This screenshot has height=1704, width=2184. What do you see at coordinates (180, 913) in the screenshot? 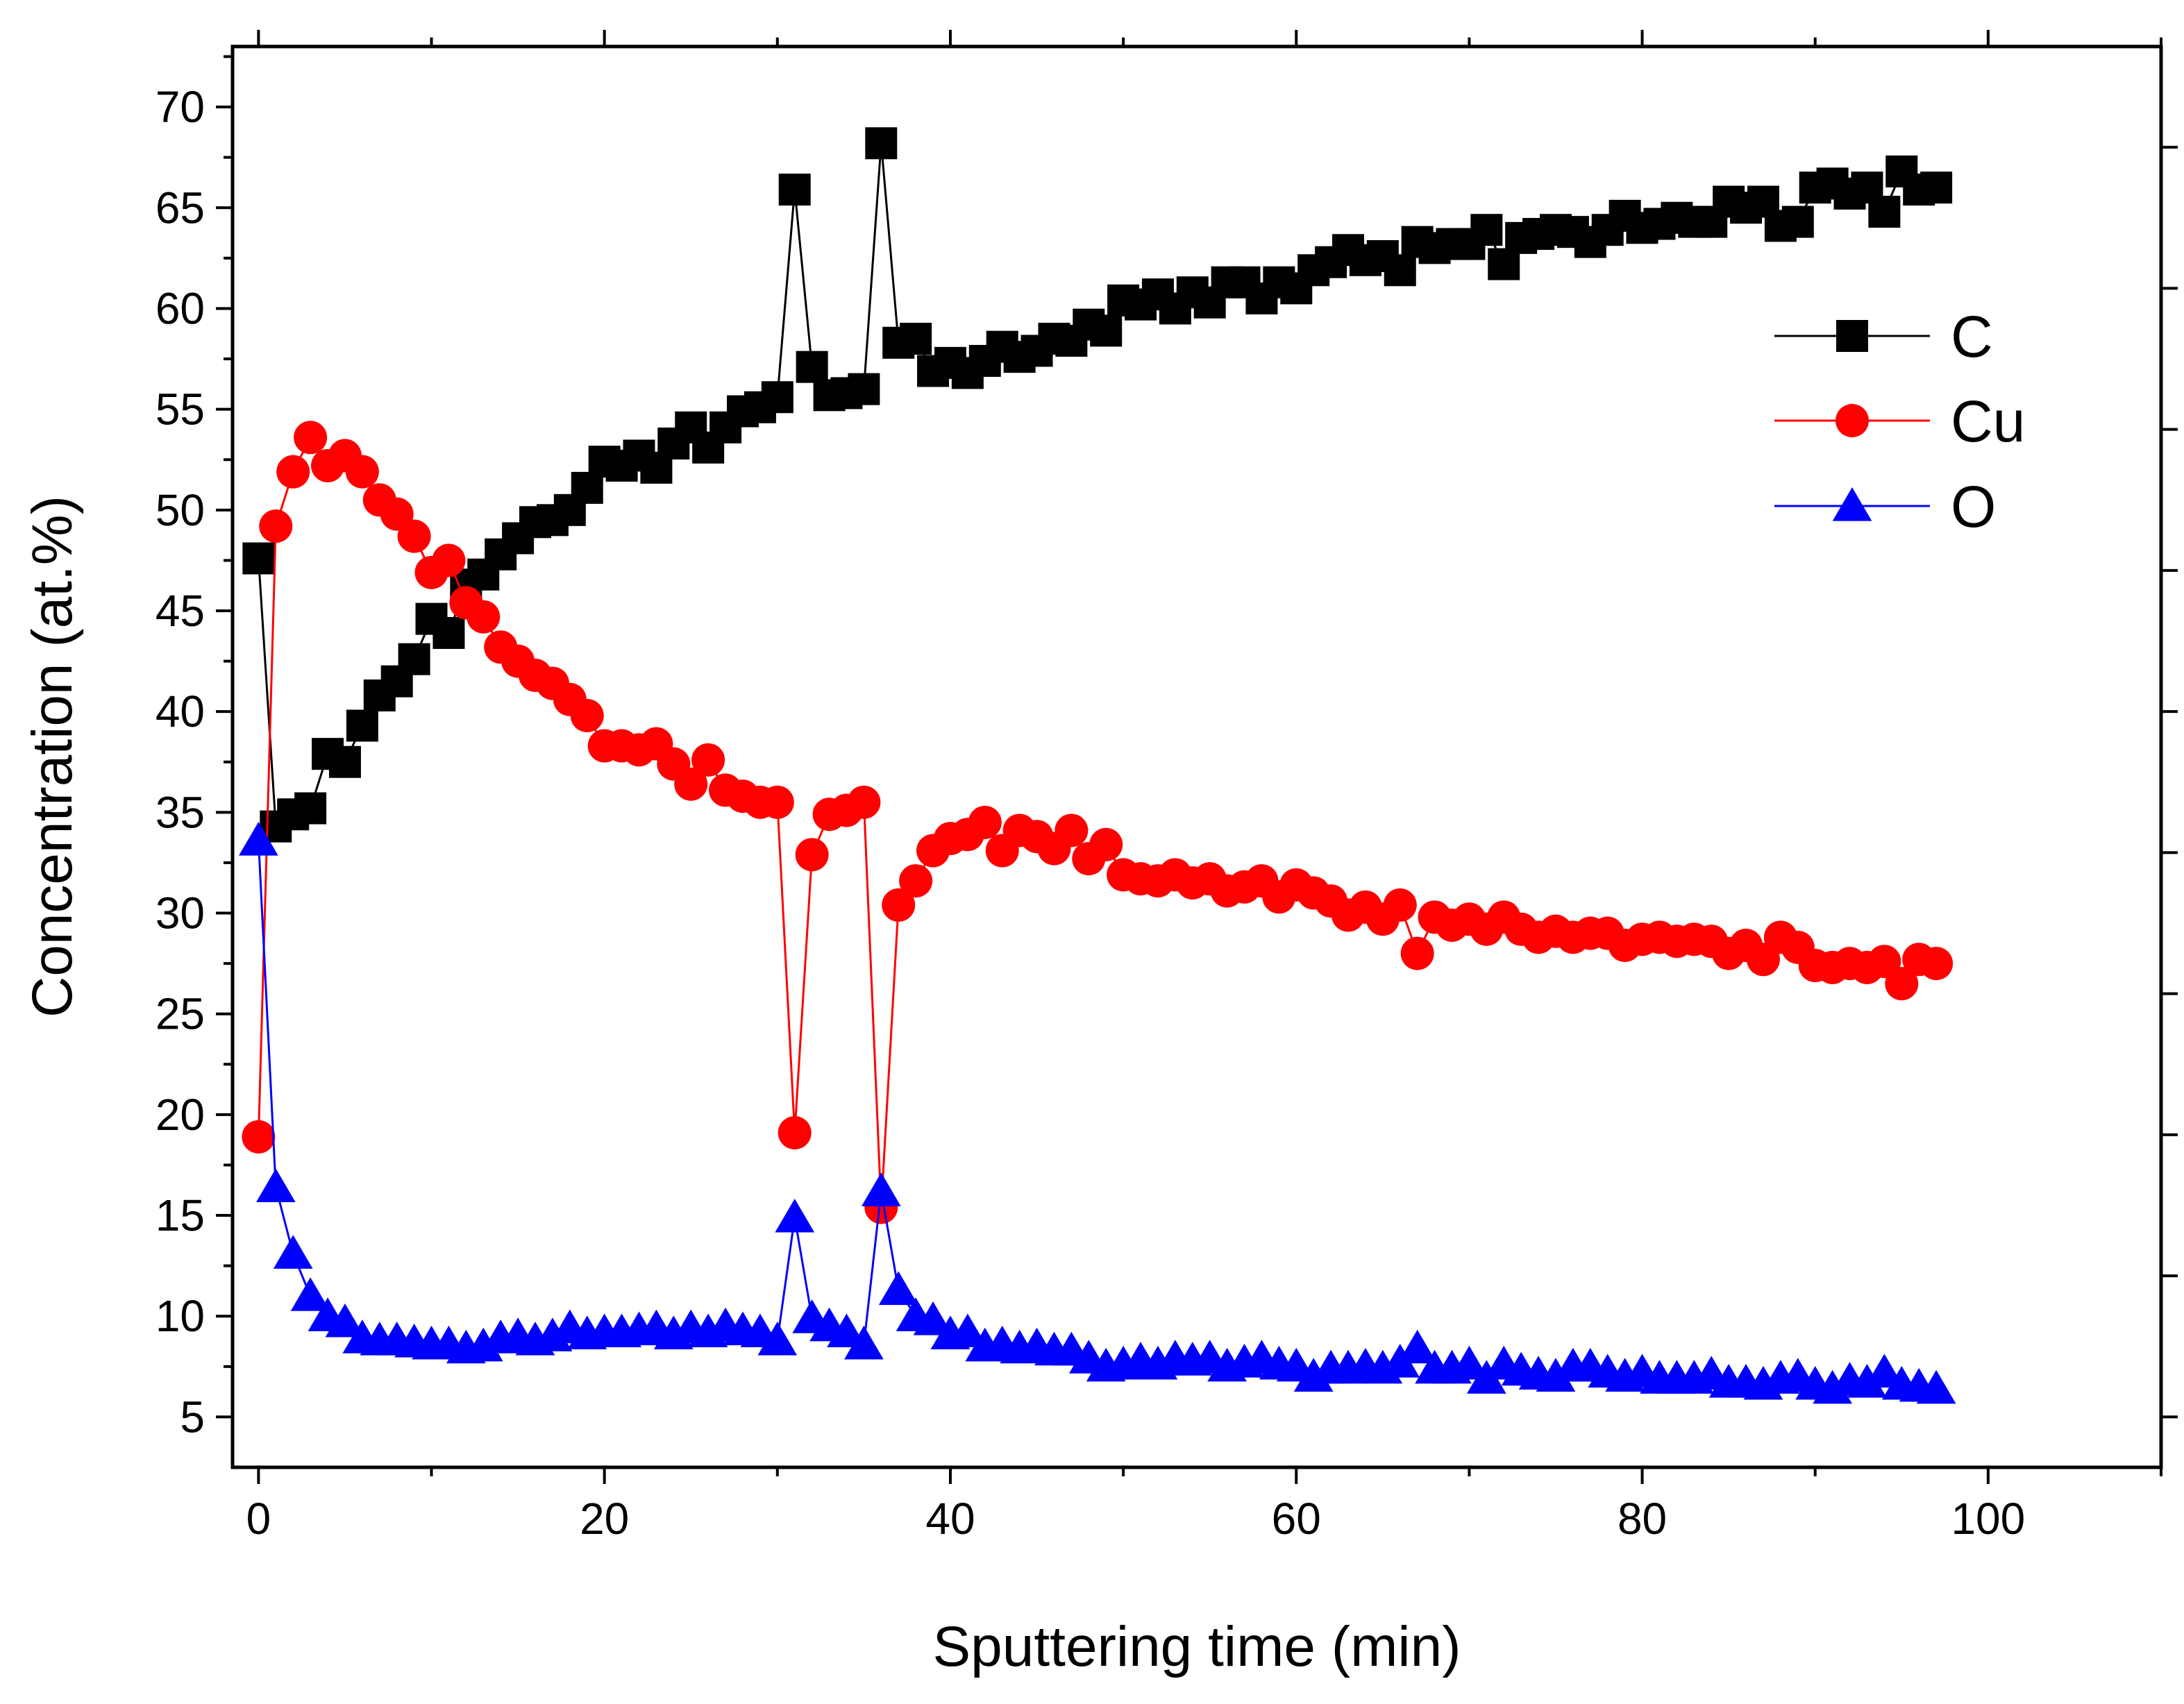
I see `y-tick-label: 30` at bounding box center [180, 913].